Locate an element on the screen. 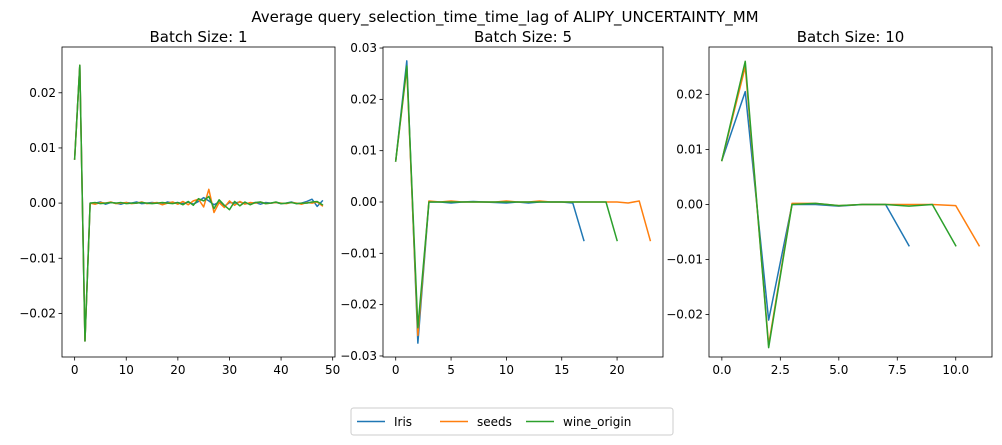 The image size is (1002, 445). x-tick-label: 50 is located at coordinates (332, 370).